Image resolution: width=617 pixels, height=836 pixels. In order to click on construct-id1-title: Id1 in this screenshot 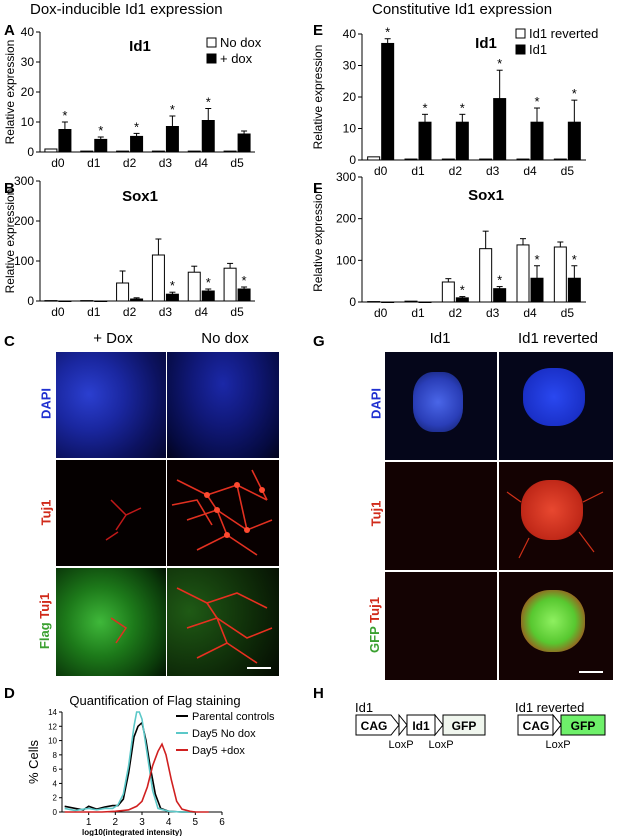, I will do `click(364, 707)`.